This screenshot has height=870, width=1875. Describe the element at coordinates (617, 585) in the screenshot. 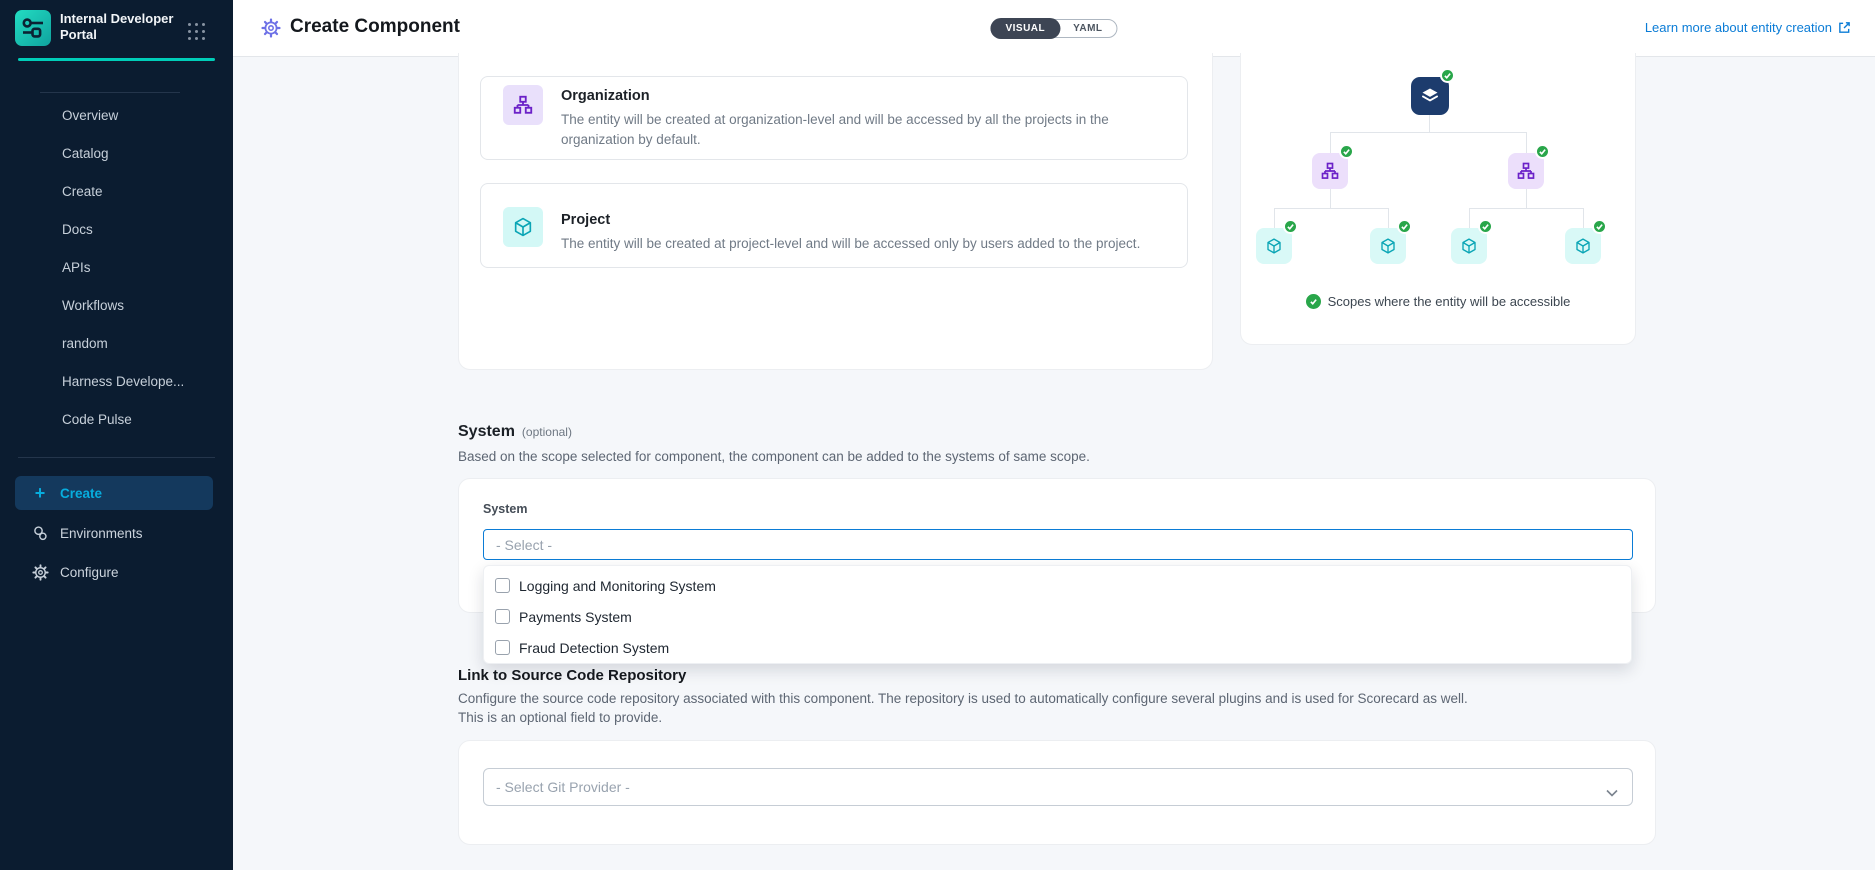

I see `option-label: Logging and Monitoring System` at that location.